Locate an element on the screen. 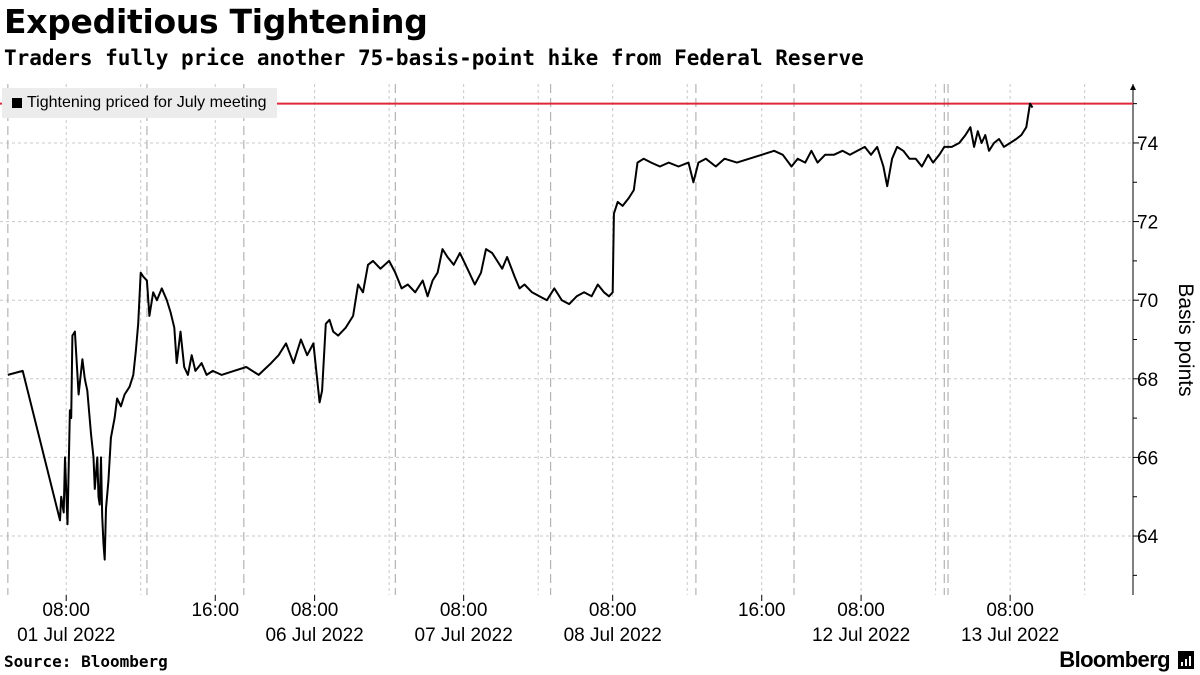  legend-label: Tightening priced for July meeting is located at coordinates (147, 102).